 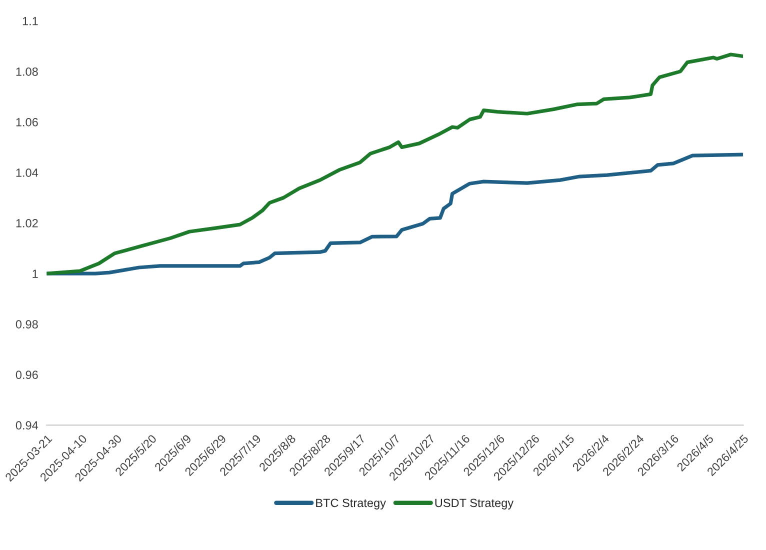 What do you see at coordinates (27, 122) in the screenshot?
I see `y-tick-label: 1.06` at bounding box center [27, 122].